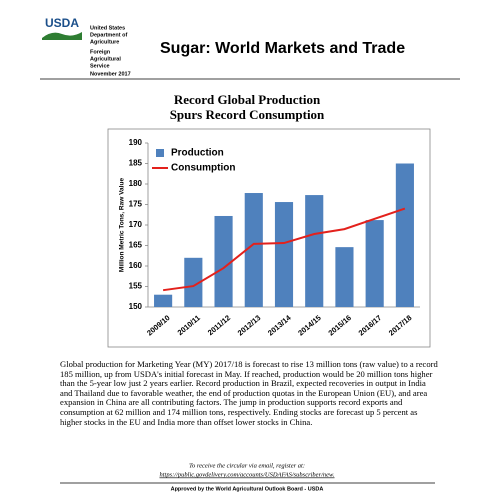 The image size is (495, 495). What do you see at coordinates (136, 204) in the screenshot?
I see `y-tick-label: 175` at bounding box center [136, 204].